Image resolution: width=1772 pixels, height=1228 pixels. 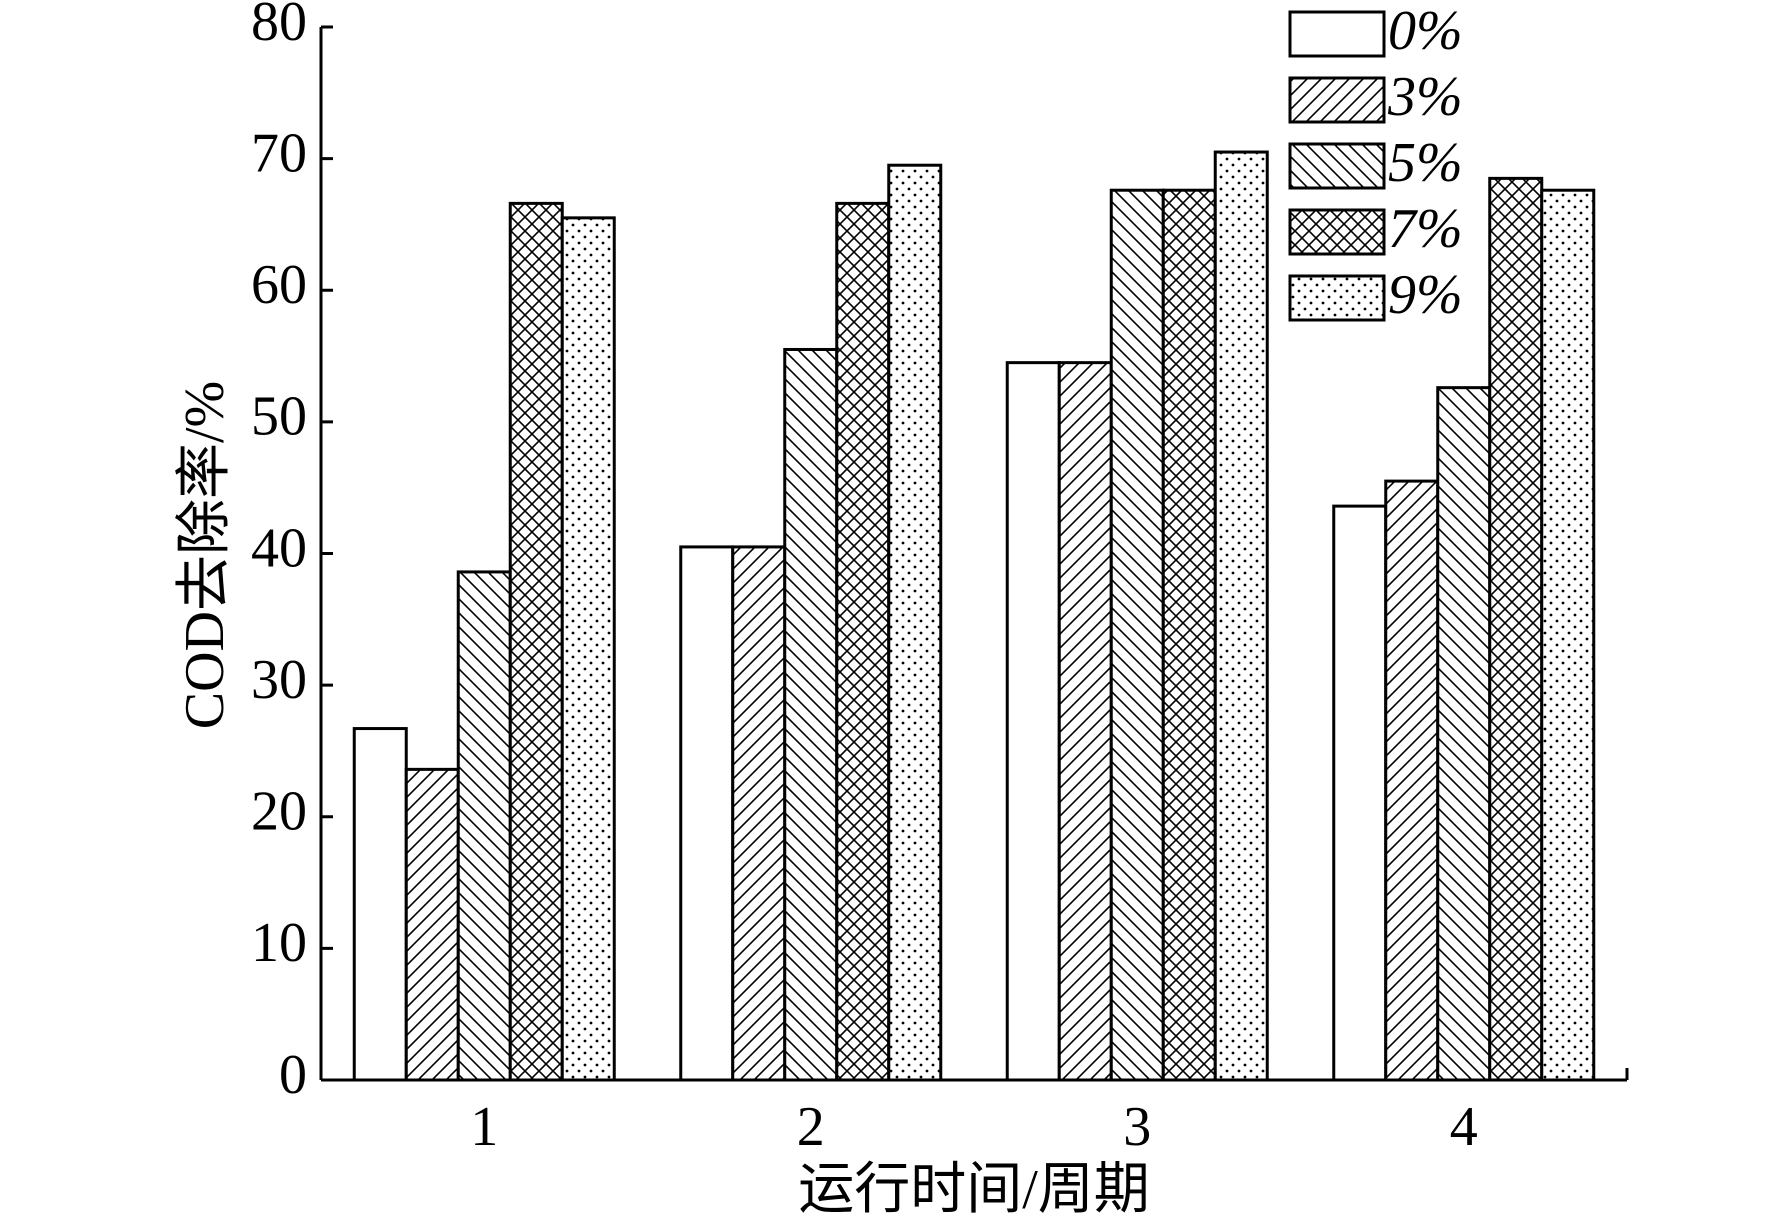 What do you see at coordinates (279, 680) in the screenshot?
I see `y-tick-label: 30` at bounding box center [279, 680].